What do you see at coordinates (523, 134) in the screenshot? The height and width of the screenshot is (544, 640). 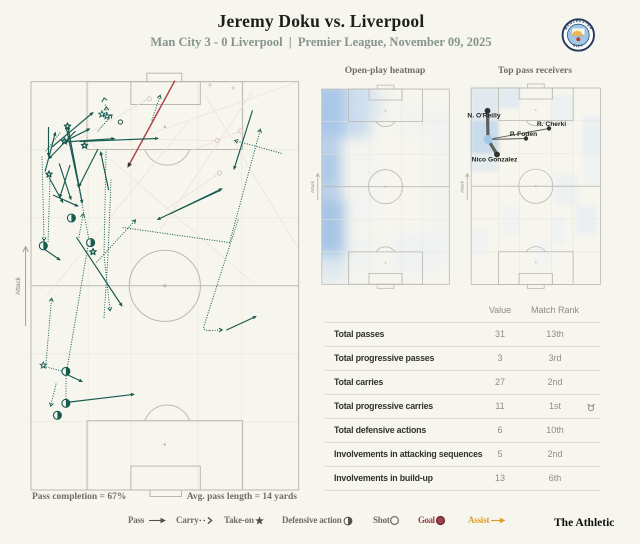 I see `svg-text: P. Foden` at bounding box center [523, 134].